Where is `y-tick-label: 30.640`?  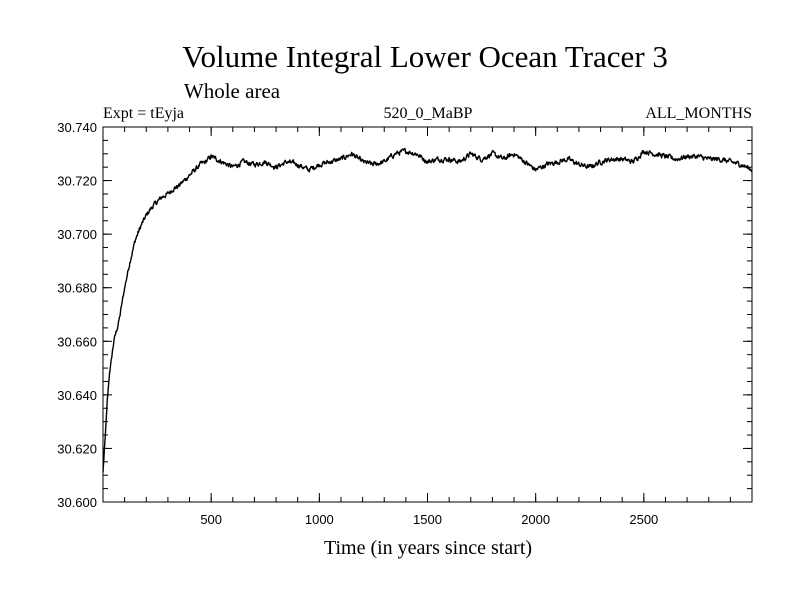
y-tick-label: 30.640 is located at coordinates (77, 395).